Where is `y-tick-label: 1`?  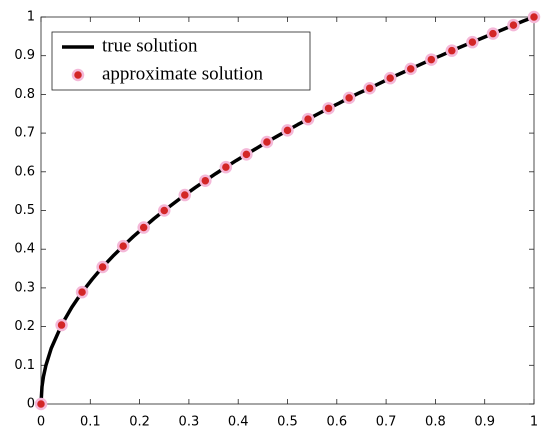 y-tick-label: 1 is located at coordinates (31, 17).